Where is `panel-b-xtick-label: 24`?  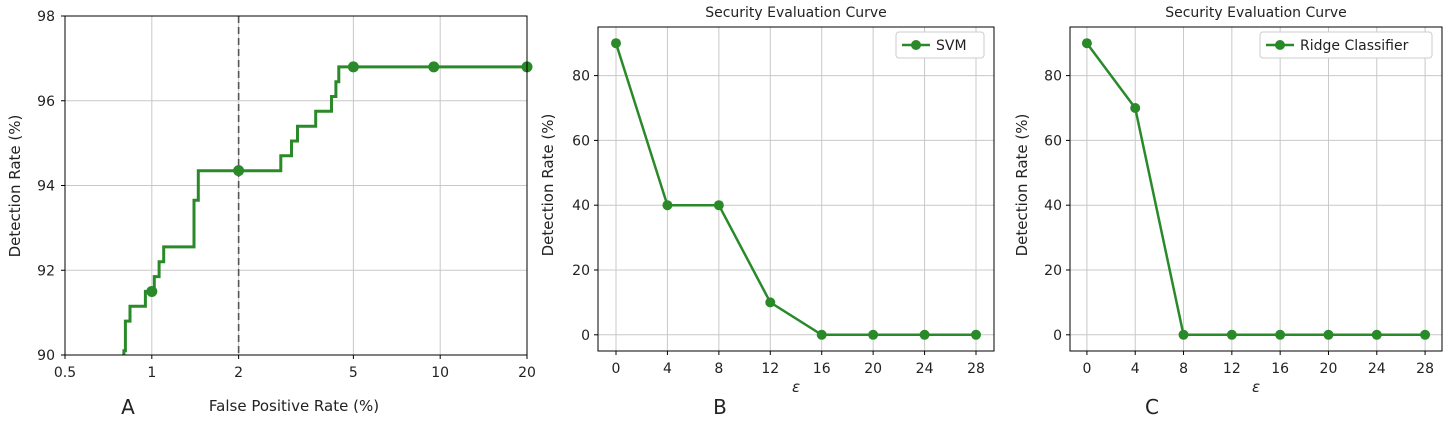
panel-b-xtick-label: 24 is located at coordinates (925, 369).